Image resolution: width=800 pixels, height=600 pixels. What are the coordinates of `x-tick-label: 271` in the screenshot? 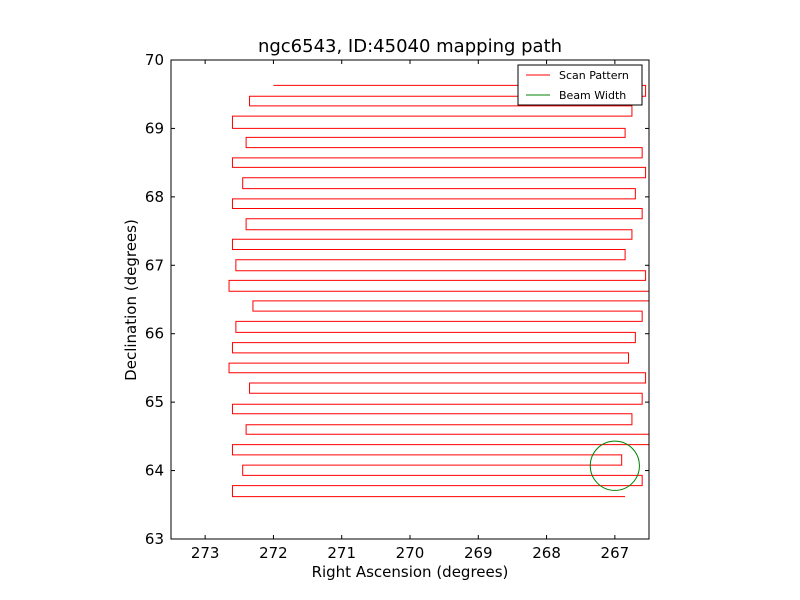 It's located at (341, 553).